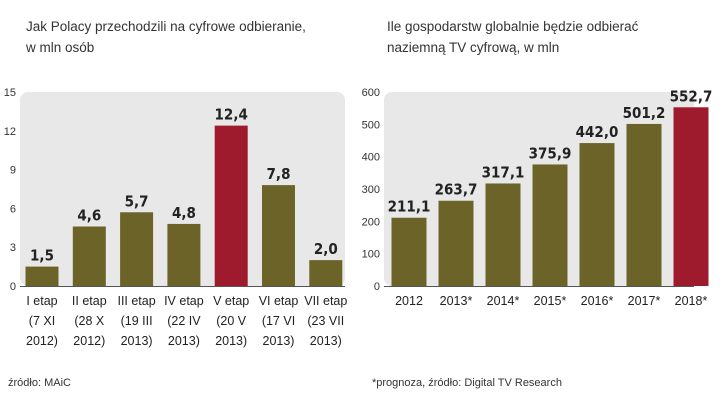 The width and height of the screenshot is (720, 405). What do you see at coordinates (503, 172) in the screenshot?
I see `right-data-label: 317,1` at bounding box center [503, 172].